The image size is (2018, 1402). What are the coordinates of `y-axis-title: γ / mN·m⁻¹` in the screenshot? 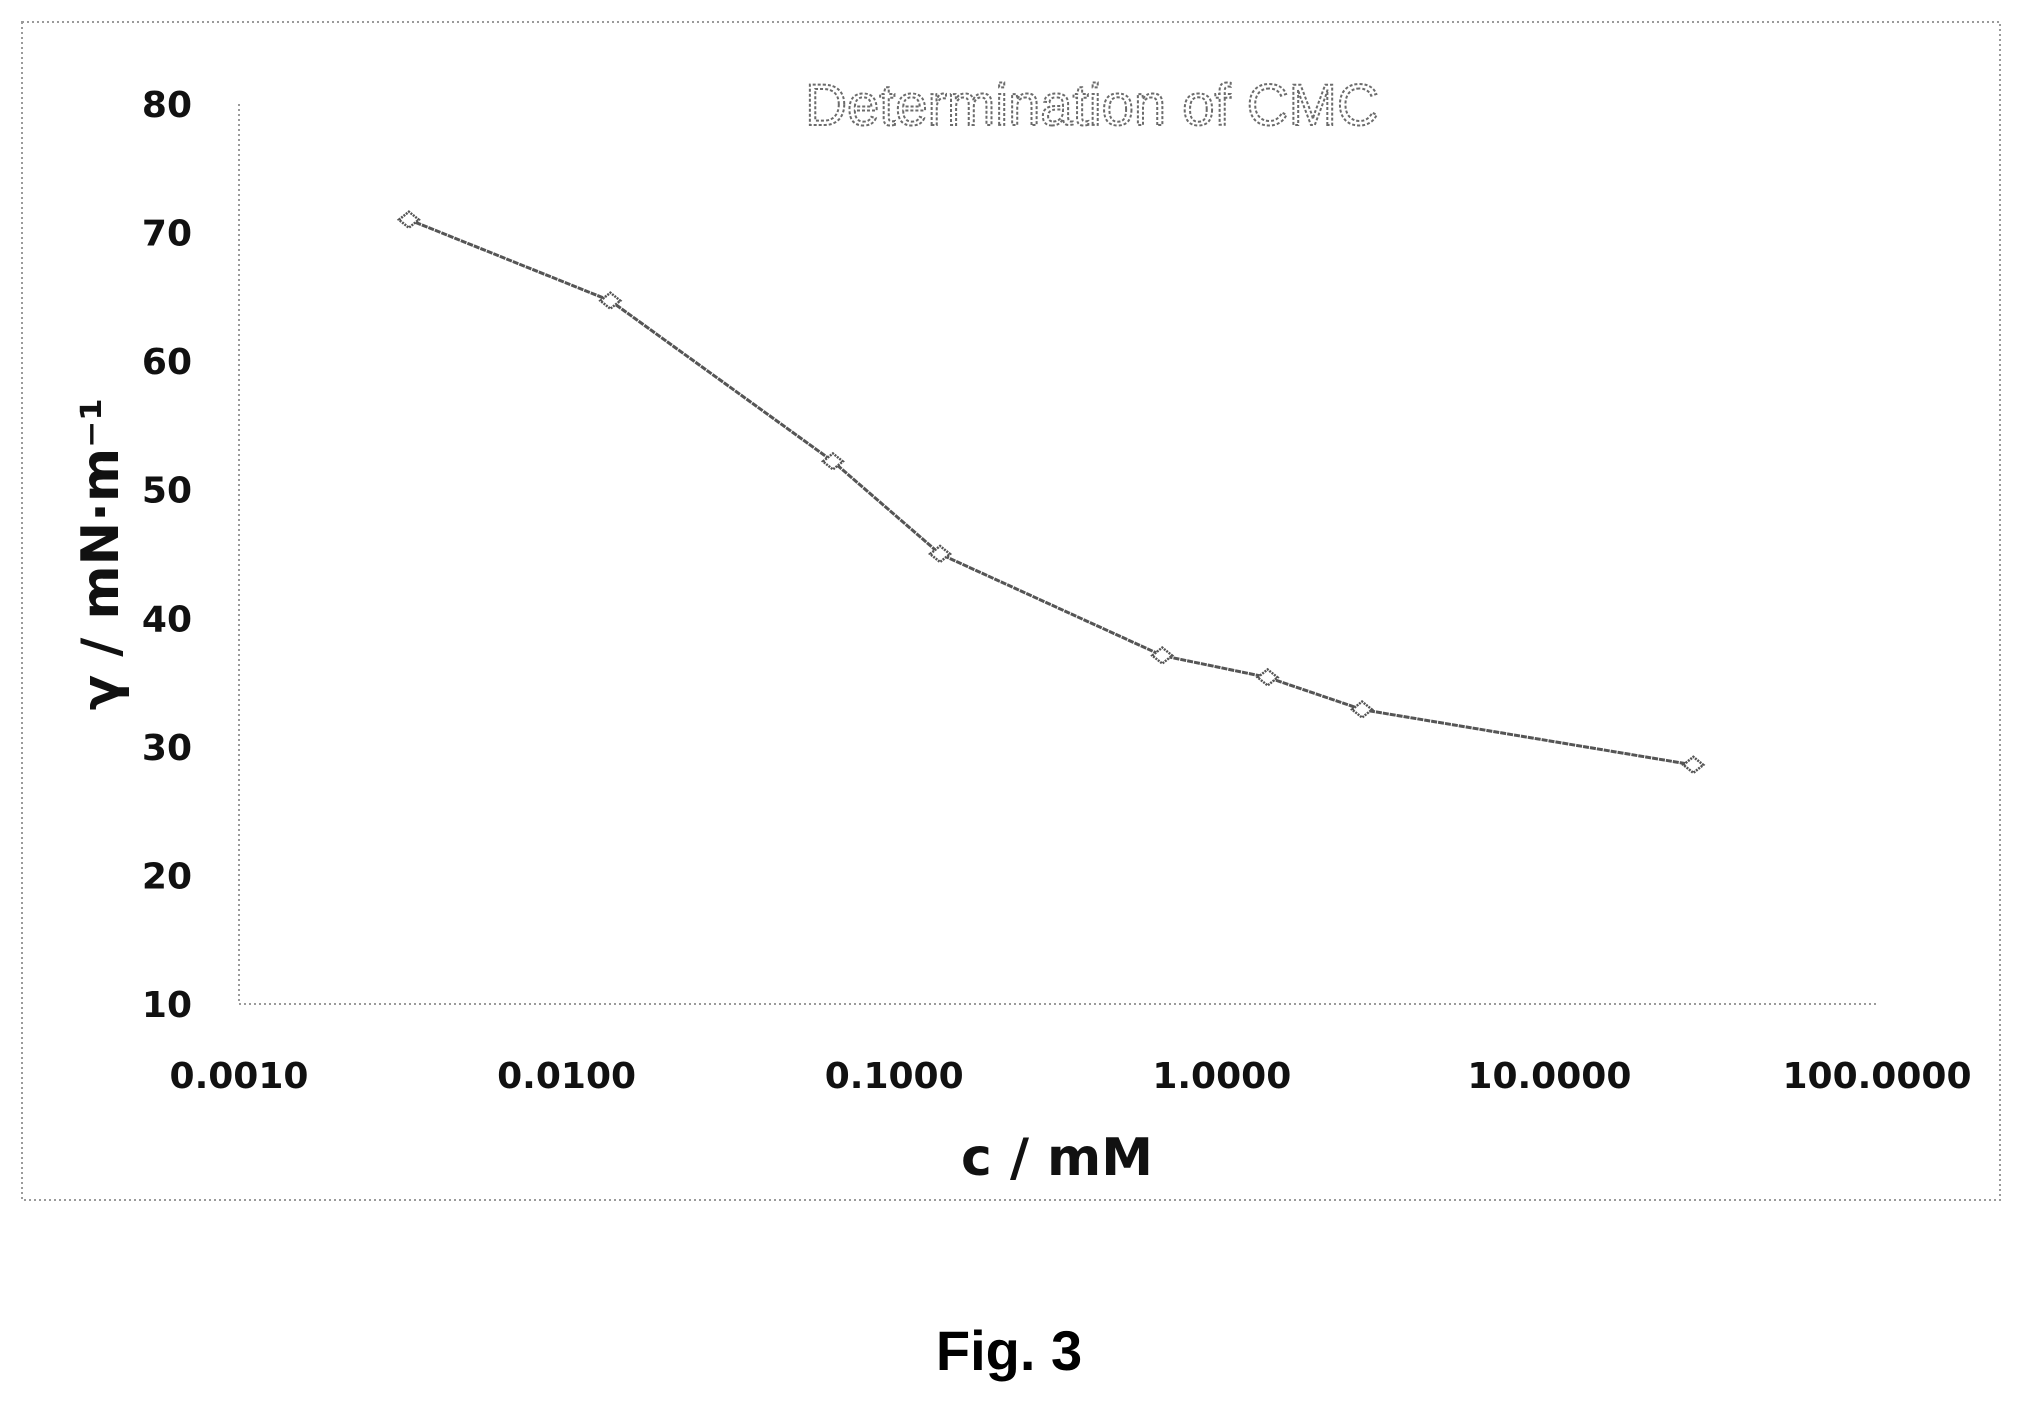 It's located at (101, 554).